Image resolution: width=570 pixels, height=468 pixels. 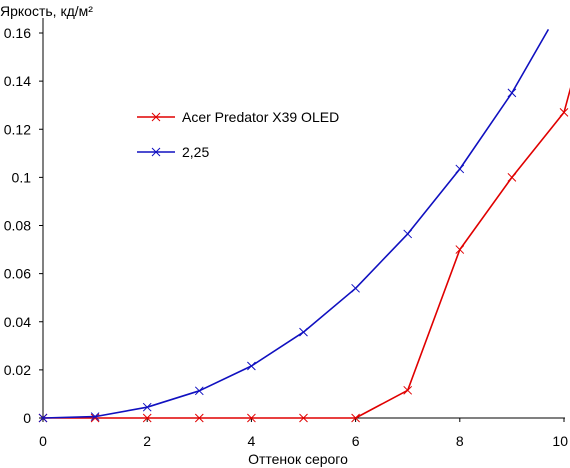 I want to click on y-tick-label: 0.06, so click(x=17, y=274).